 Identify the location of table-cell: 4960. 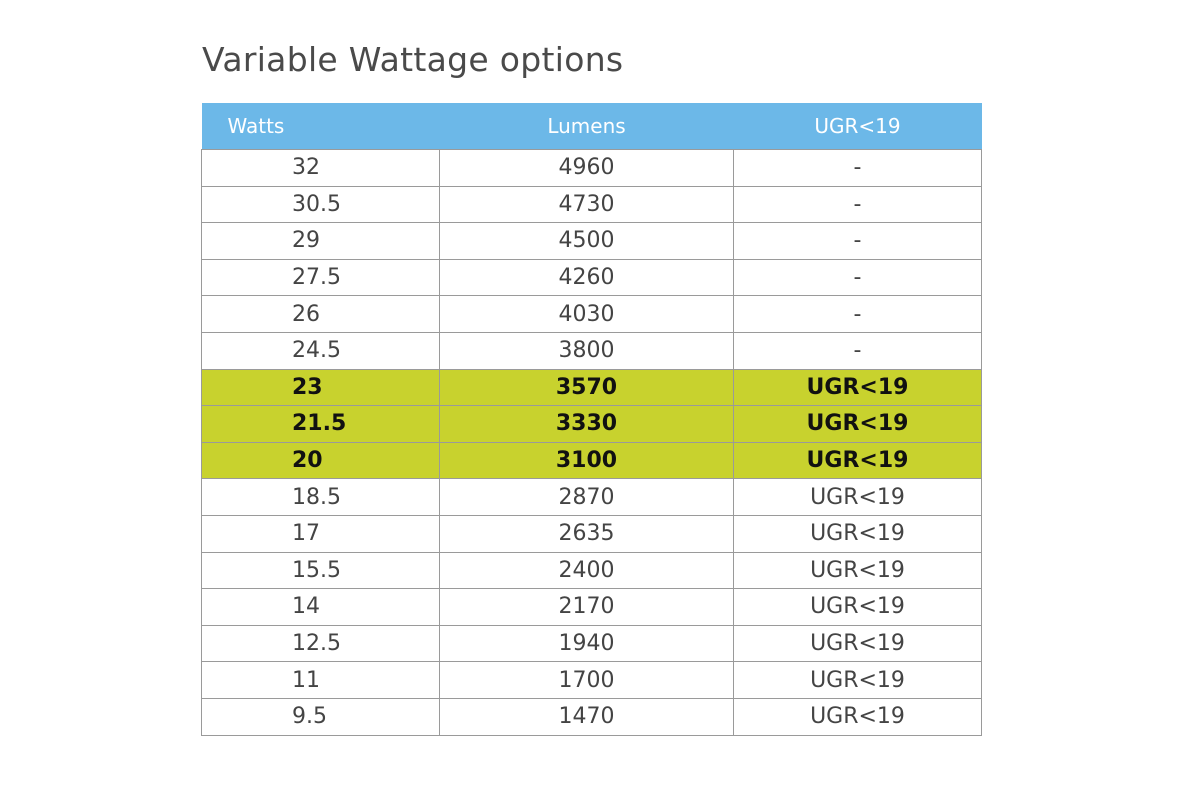
(586, 168).